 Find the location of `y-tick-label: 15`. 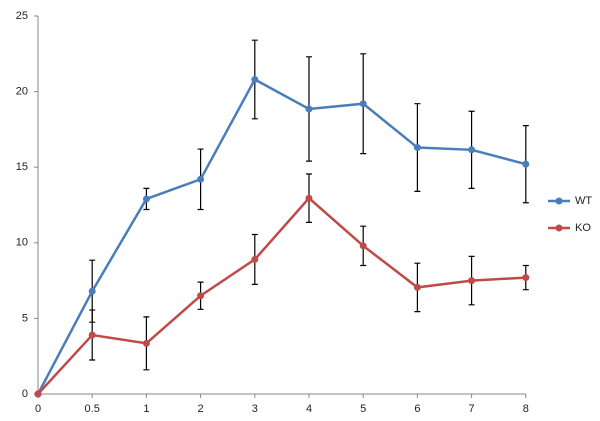

y-tick-label: 15 is located at coordinates (22, 167).